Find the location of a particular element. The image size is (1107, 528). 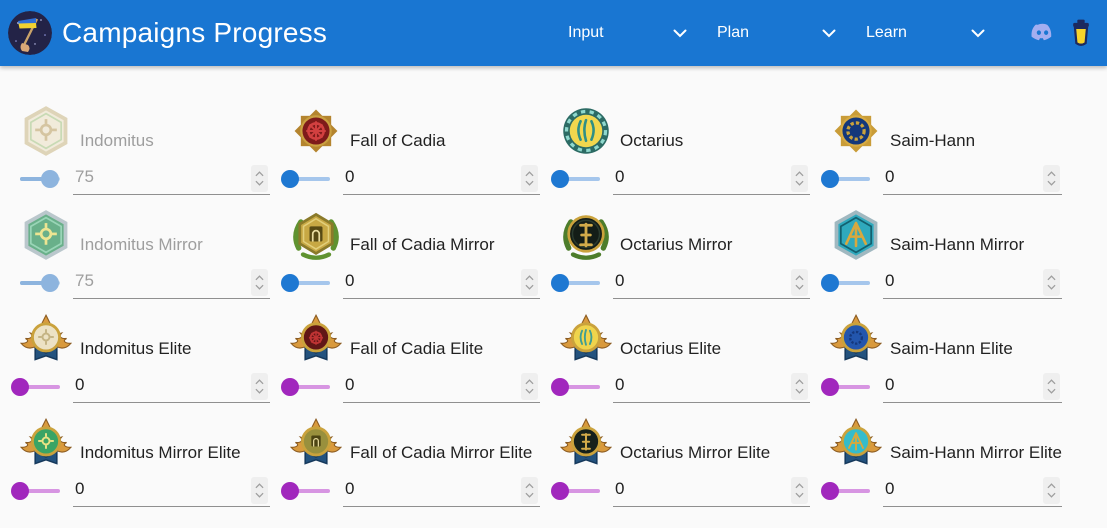

app-logo is located at coordinates (30, 33).